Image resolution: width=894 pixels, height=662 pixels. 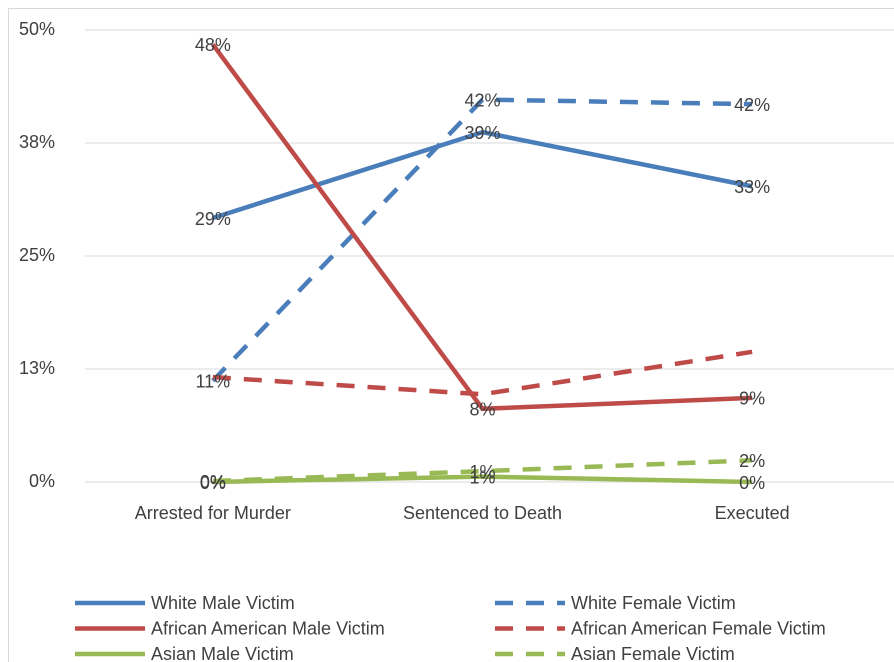 I want to click on y-tick-label: 38%, so click(x=37, y=142).